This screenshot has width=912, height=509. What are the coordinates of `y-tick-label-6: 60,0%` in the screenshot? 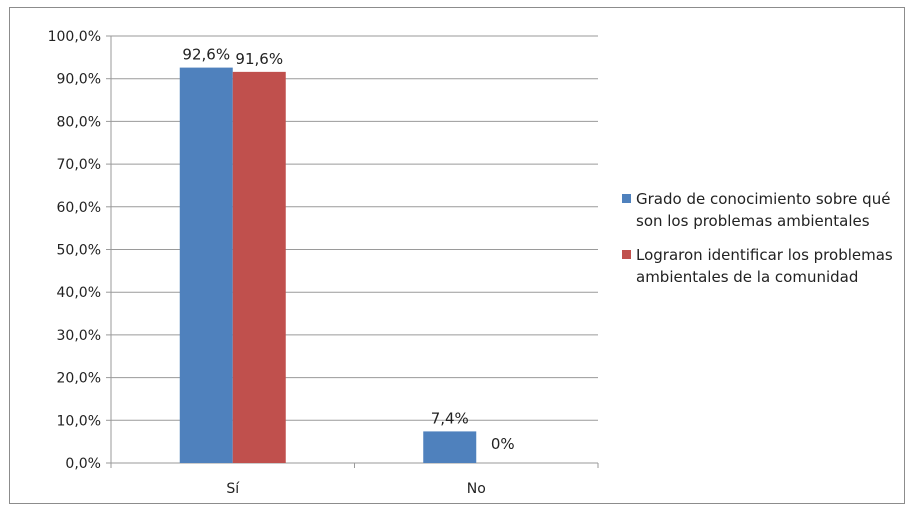 It's located at (79, 208).